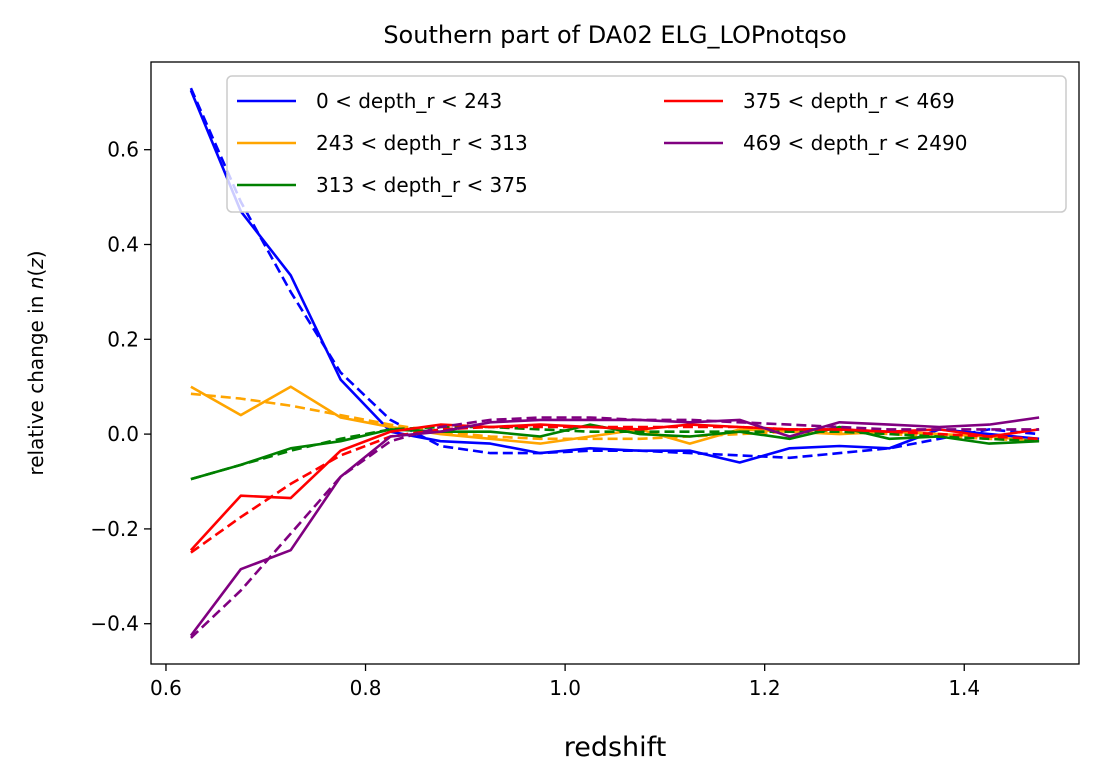 This screenshot has height=783, width=1099. I want to click on x-axis-label: redshift, so click(615, 747).